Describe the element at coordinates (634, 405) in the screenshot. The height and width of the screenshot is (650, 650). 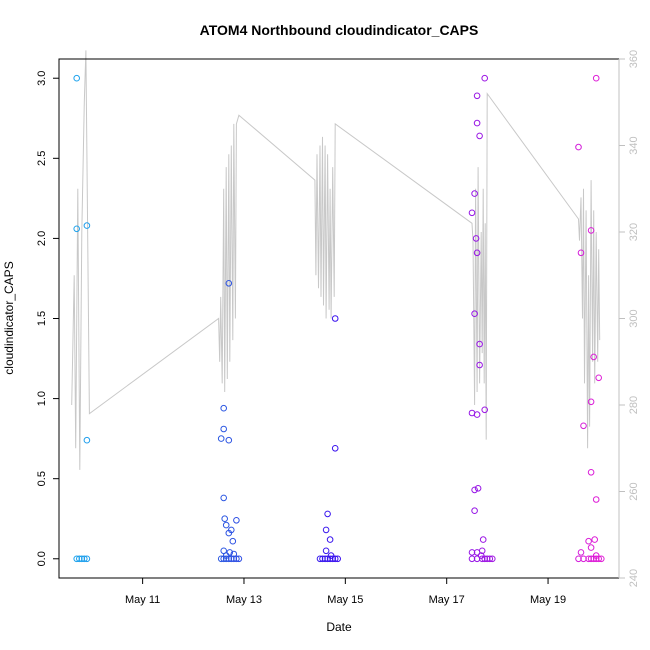
I see `y2-tick-label: 280` at that location.